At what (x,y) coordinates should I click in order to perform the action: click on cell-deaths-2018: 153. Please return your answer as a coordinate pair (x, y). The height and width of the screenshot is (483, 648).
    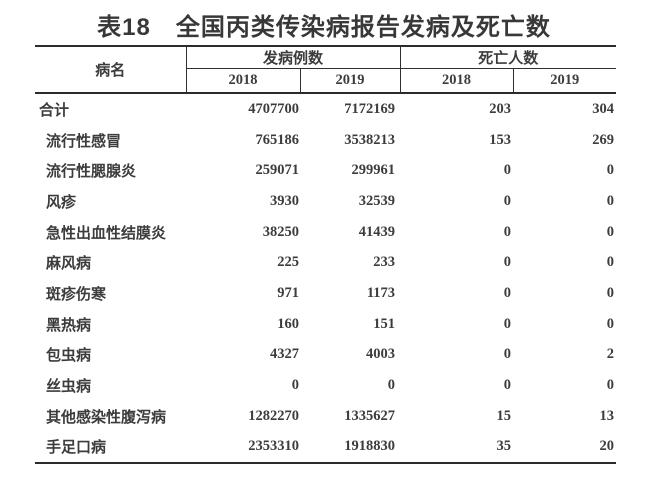
    Looking at the image, I should click on (500, 139).